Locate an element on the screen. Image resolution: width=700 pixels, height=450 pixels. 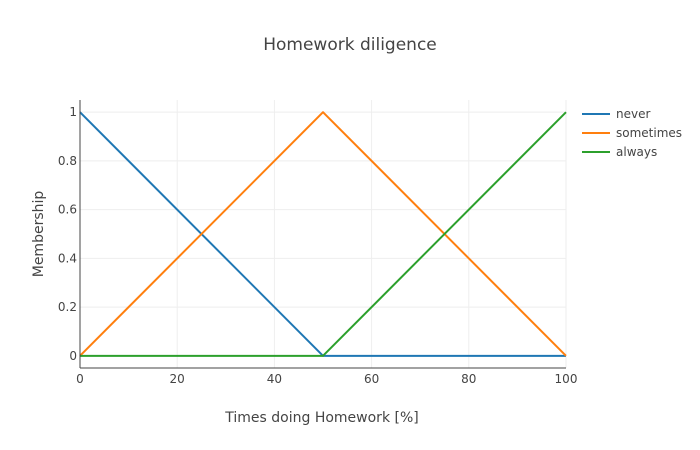
y-tick-label: 0.4 is located at coordinates (67, 258).